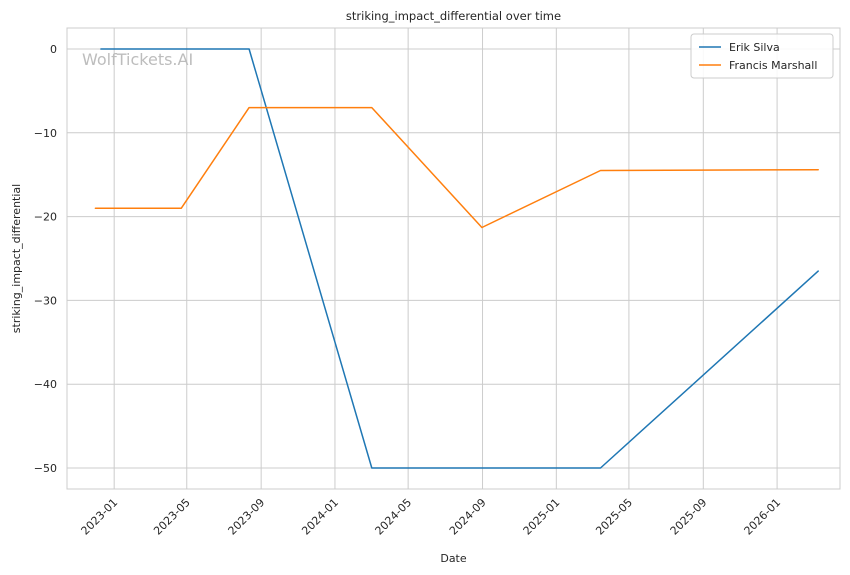 The width and height of the screenshot is (850, 575). What do you see at coordinates (614, 517) in the screenshot?
I see `x-tick-label: 2025-05` at bounding box center [614, 517].